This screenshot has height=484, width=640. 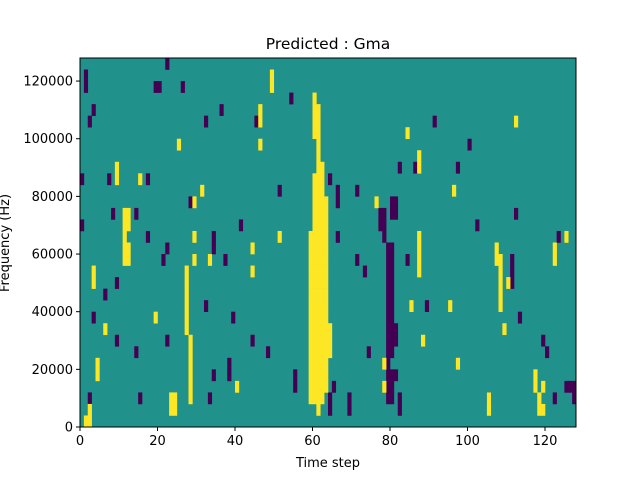 I want to click on x-tick-label: 20, so click(x=157, y=441).